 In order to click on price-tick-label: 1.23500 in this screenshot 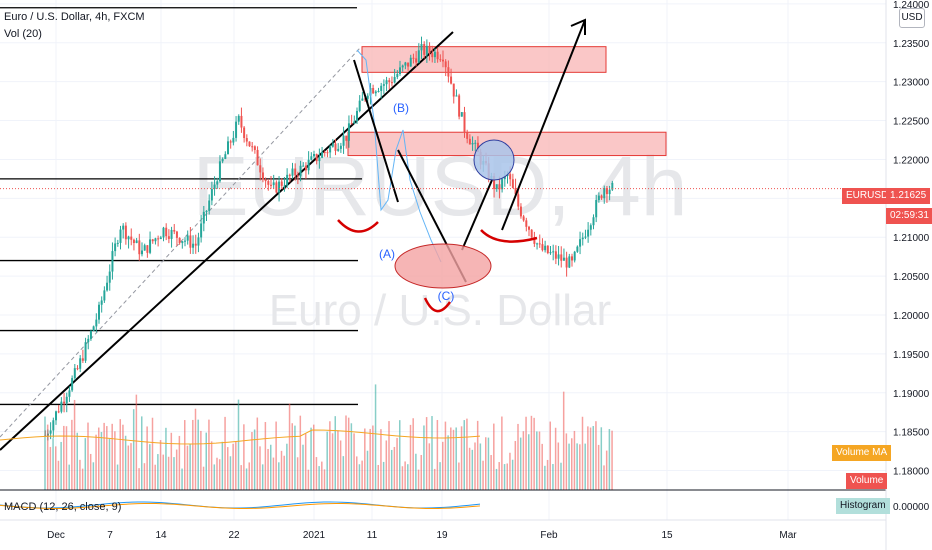, I will do `click(911, 44)`.